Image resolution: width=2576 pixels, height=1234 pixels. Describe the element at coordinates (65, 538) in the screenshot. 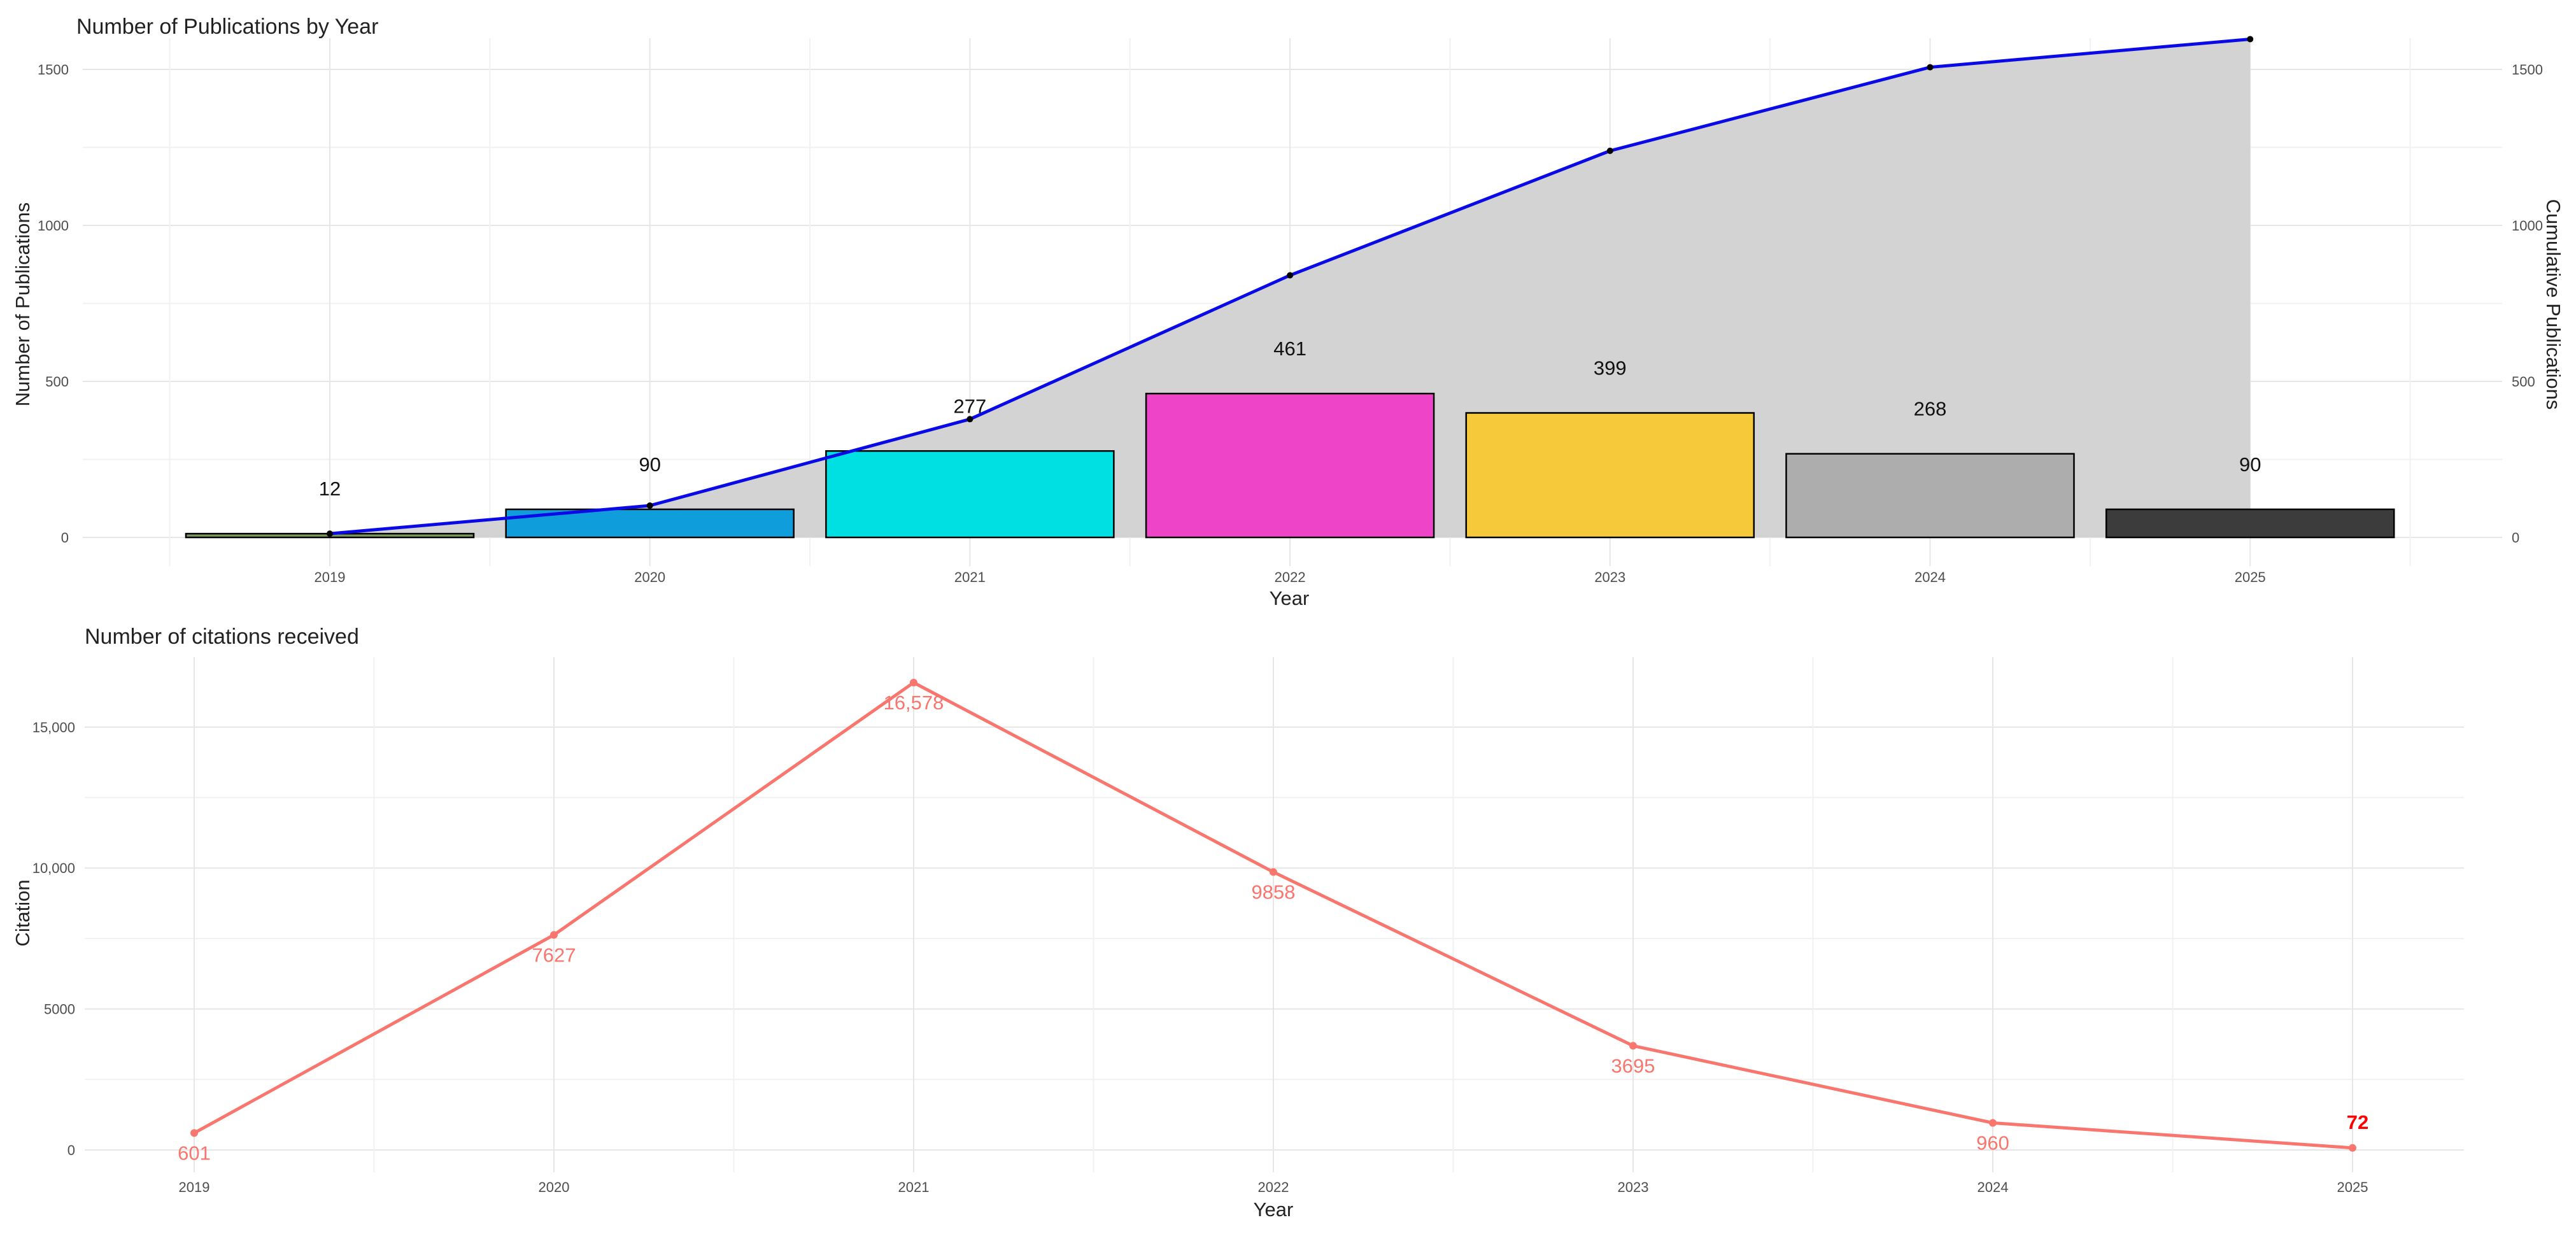

I see `chart1-y-tick-label: 0` at that location.